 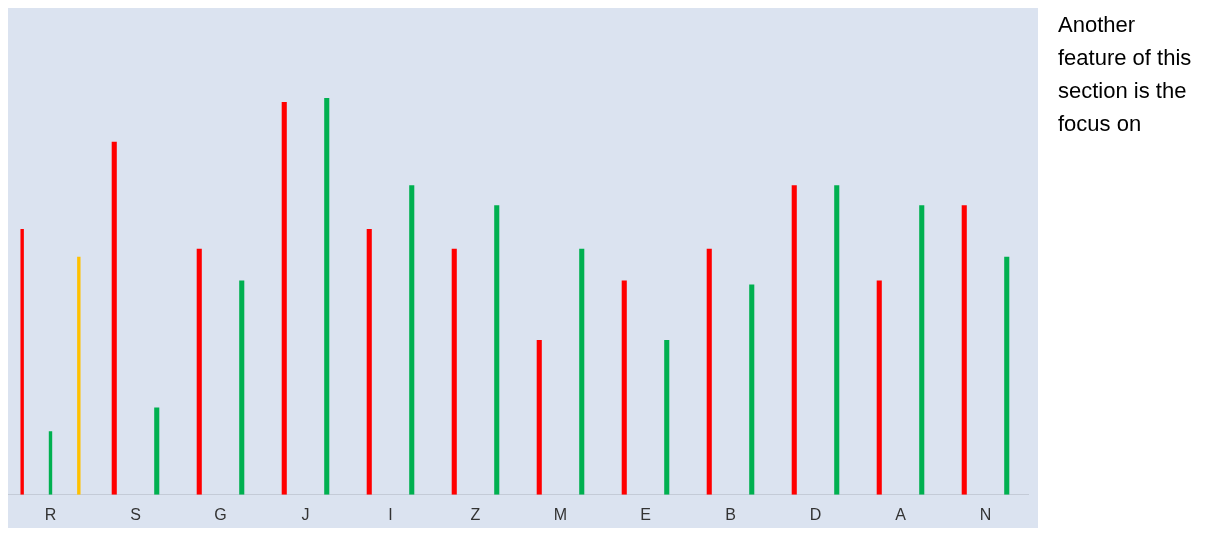 What do you see at coordinates (901, 514) in the screenshot?
I see `x-tick-label: A` at bounding box center [901, 514].